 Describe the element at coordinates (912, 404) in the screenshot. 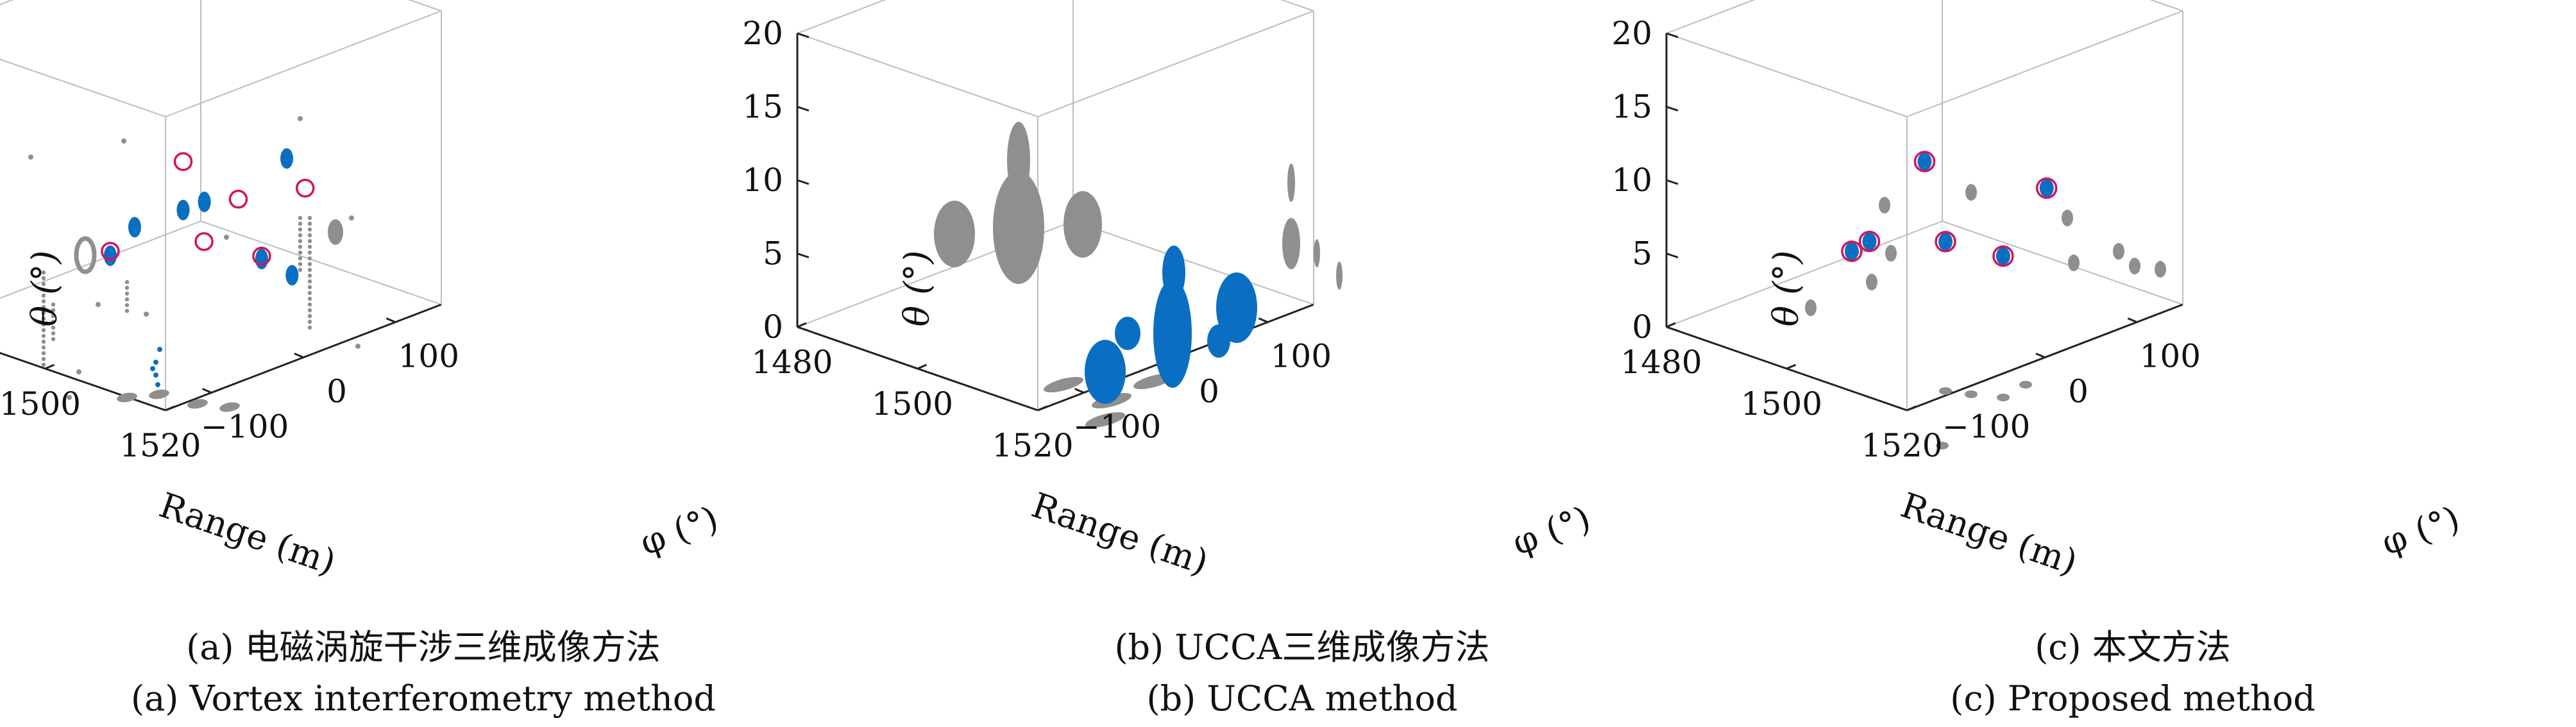

I see `x-tick-label: 1500` at that location.